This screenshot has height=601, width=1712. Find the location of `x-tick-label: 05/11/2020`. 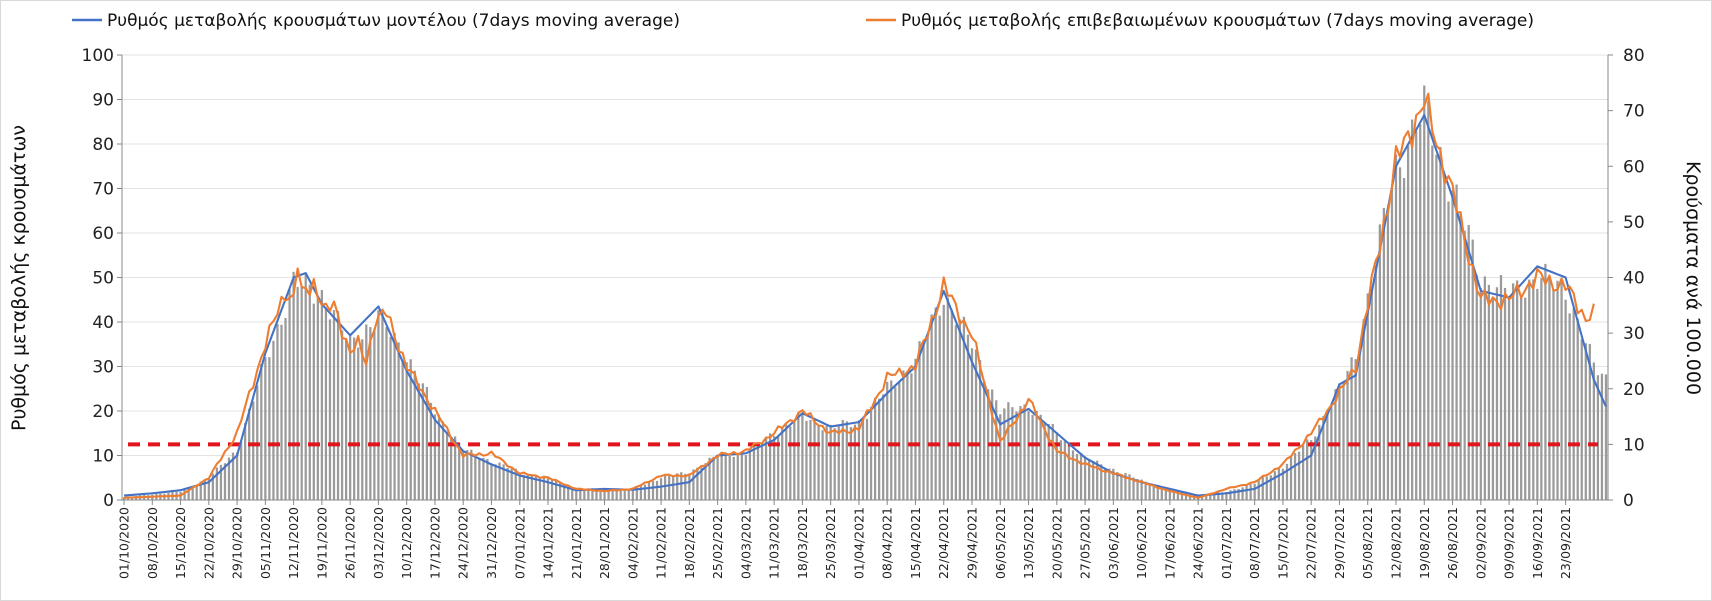

x-tick-label: 05/11/2020 is located at coordinates (265, 543).